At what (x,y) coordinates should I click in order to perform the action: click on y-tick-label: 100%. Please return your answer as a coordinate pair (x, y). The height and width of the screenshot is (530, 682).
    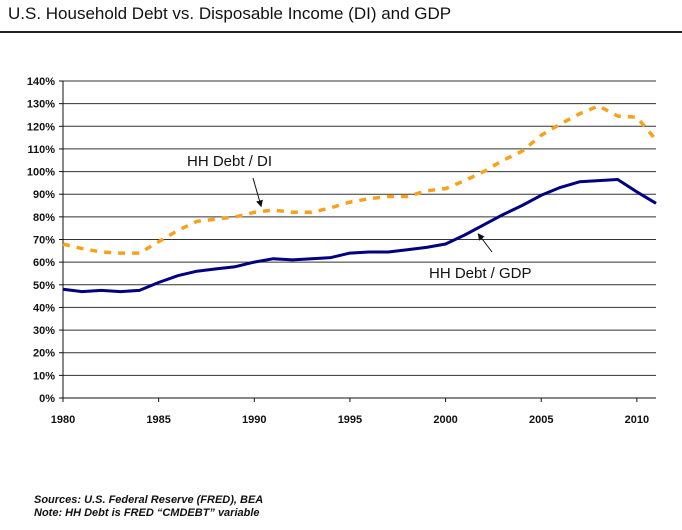
    Looking at the image, I should click on (41, 173).